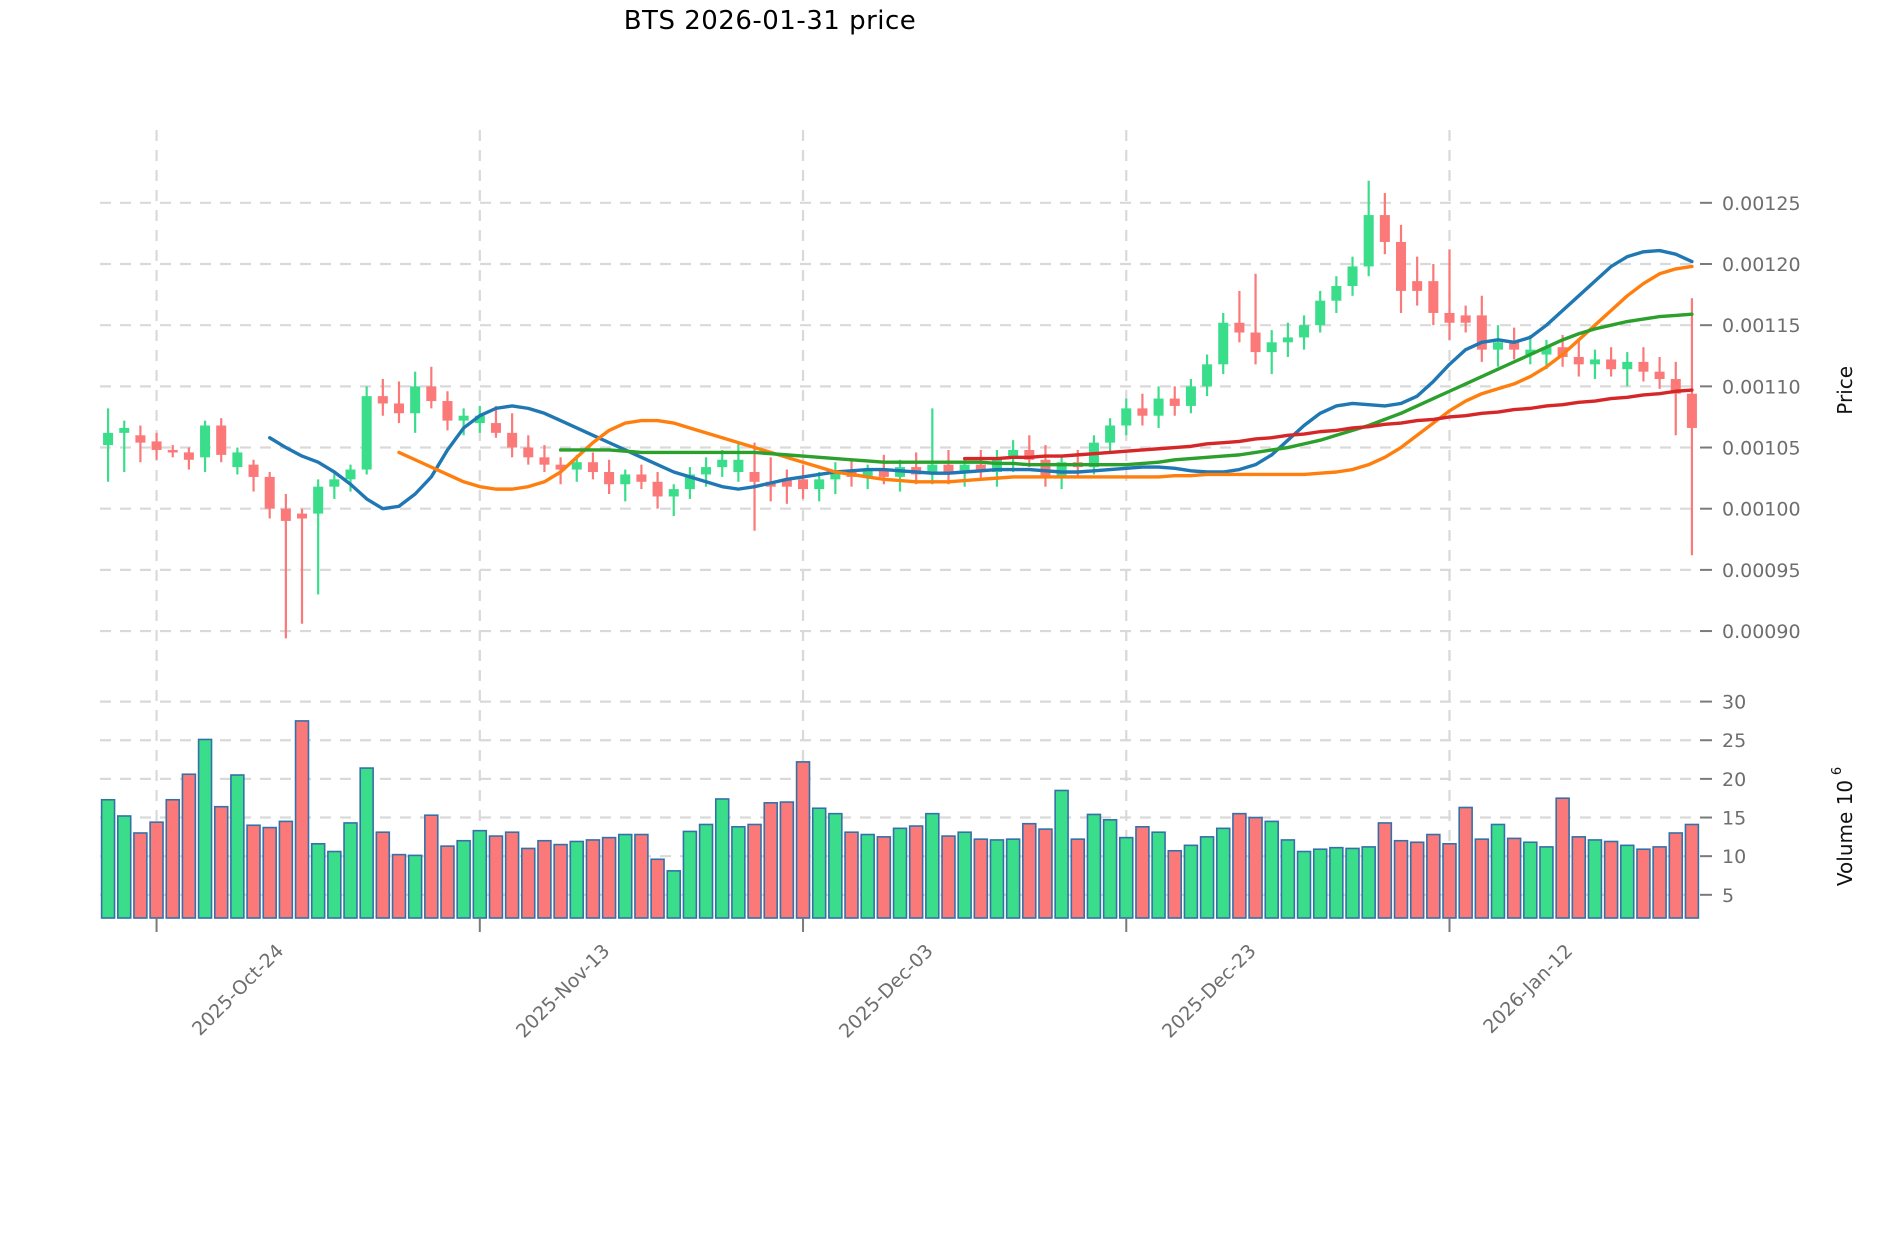 This screenshot has width=1887, height=1246. I want to click on volume-tick-label: 20, so click(1734, 780).